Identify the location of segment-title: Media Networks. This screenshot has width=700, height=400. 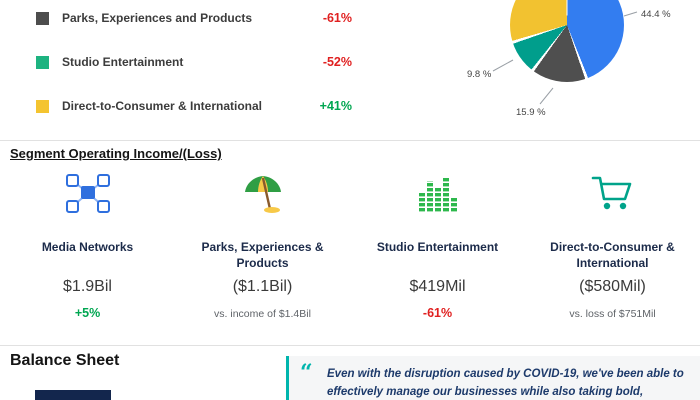
(87, 247).